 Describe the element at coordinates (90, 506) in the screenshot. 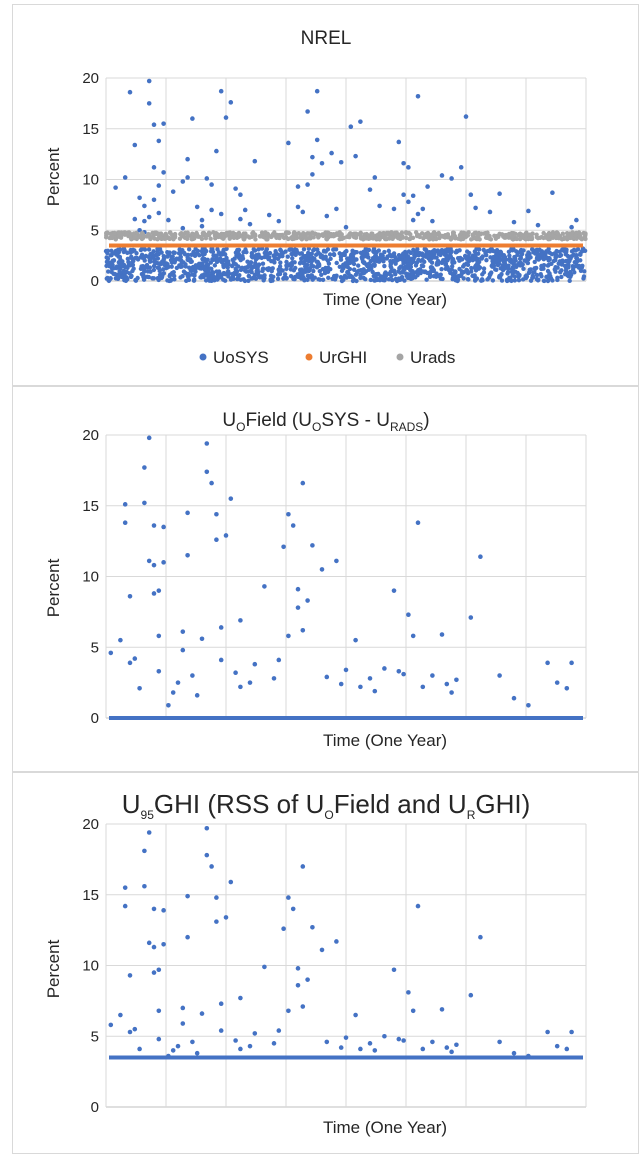

I see `y-tick-label: 15` at that location.